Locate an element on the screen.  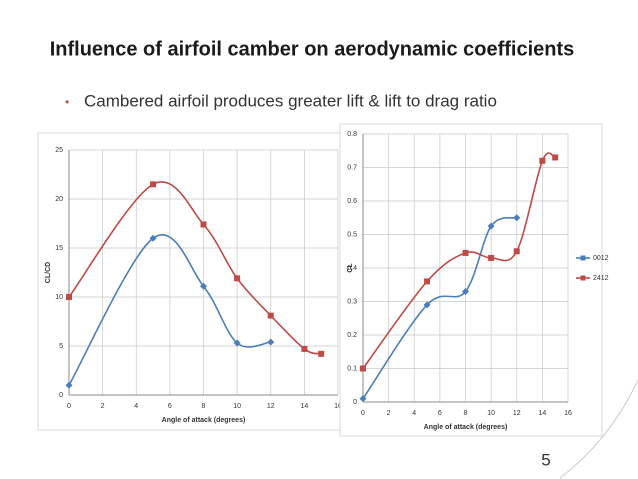
y-tick-label: 0.3 is located at coordinates (352, 301).